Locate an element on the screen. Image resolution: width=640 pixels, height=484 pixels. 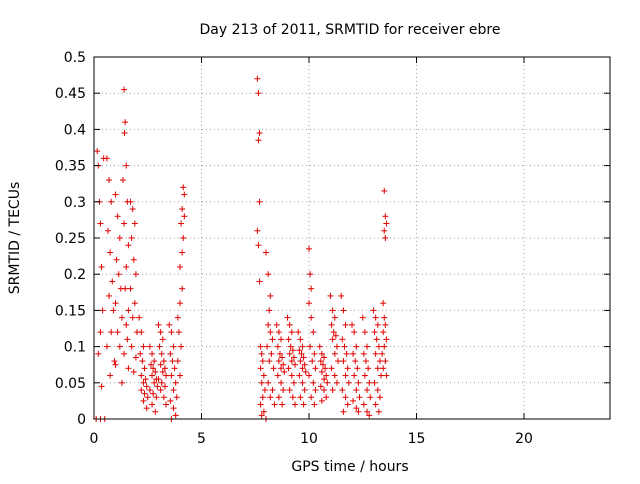
y-tick-label: 0.45 is located at coordinates (70, 94).